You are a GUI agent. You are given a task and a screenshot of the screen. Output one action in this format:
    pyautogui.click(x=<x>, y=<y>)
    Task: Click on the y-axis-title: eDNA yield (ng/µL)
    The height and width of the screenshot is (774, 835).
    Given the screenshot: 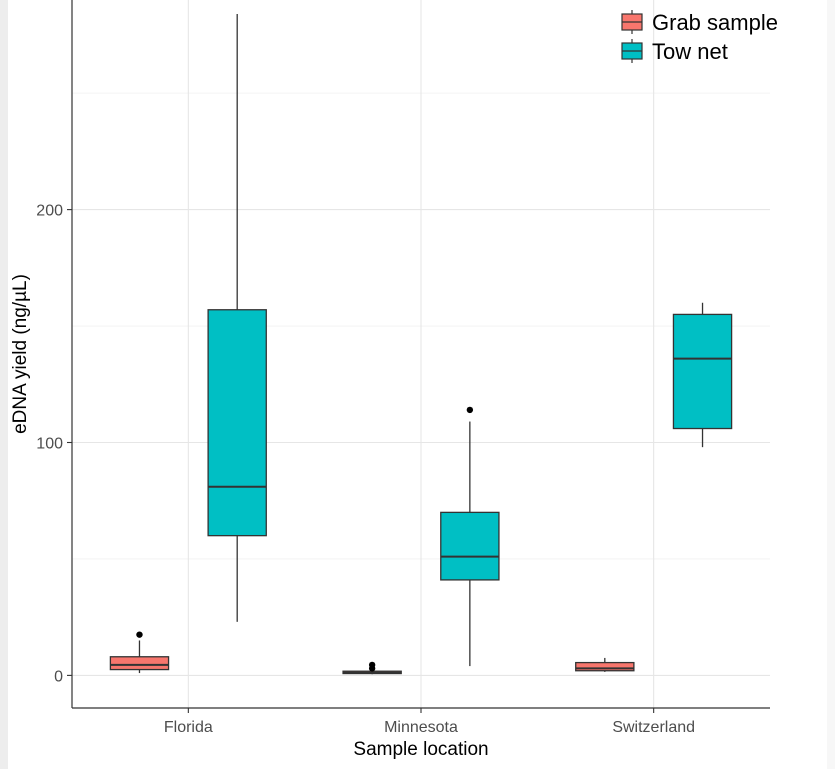 What is the action you would take?
    pyautogui.click(x=20, y=354)
    